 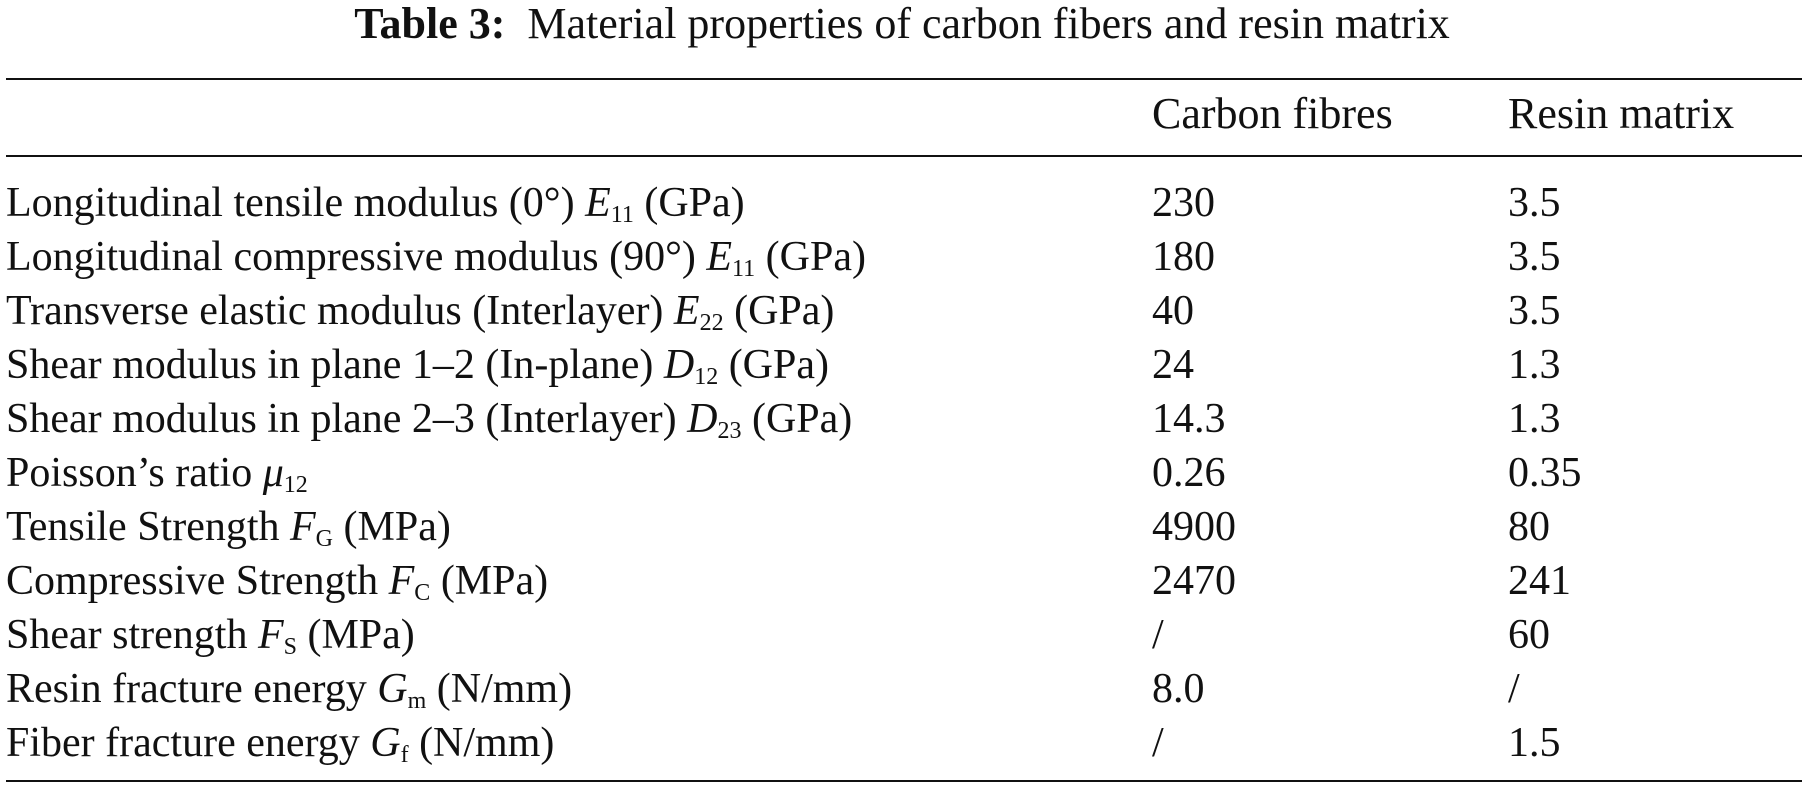 I want to click on property-name: Compressive Strength, so click(x=197, y=581).